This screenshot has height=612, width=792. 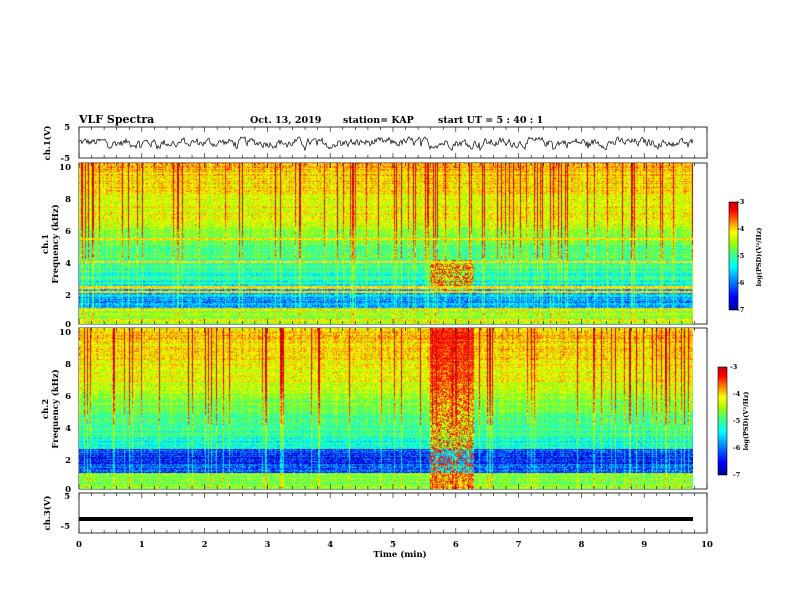 What do you see at coordinates (142, 545) in the screenshot?
I see `x-tick-label: 1` at bounding box center [142, 545].